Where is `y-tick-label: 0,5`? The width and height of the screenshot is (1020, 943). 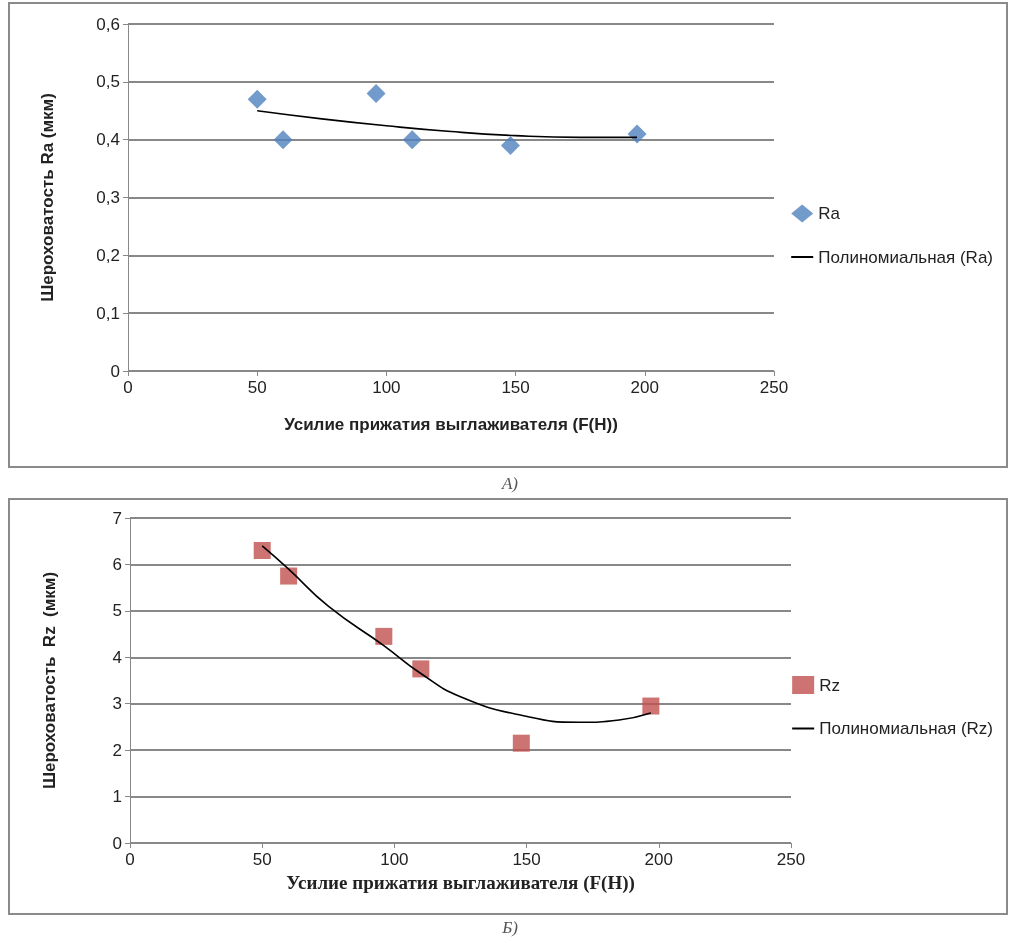 y-tick-label: 0,5 is located at coordinates (108, 82).